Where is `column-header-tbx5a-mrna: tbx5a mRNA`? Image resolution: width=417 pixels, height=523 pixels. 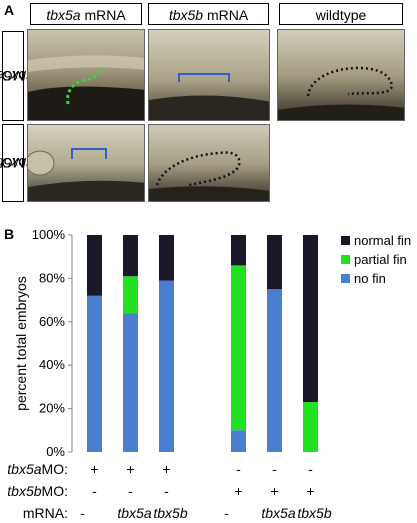 column-header-tbx5a-mrna: tbx5a mRNA is located at coordinates (86, 14).